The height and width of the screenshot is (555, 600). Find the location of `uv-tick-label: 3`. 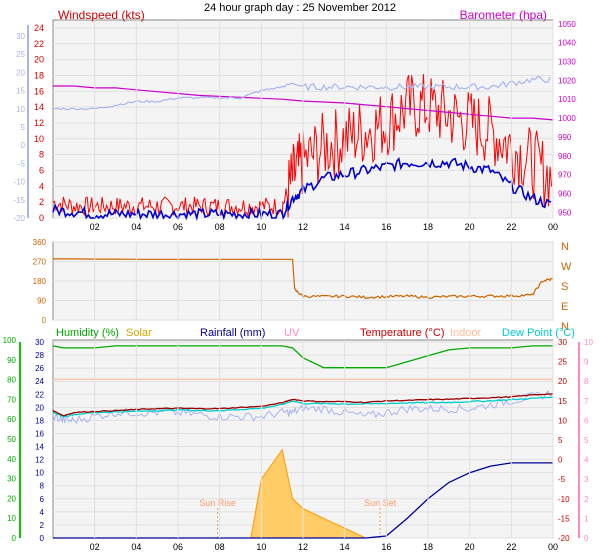

uv-tick-label: 3 is located at coordinates (586, 479).